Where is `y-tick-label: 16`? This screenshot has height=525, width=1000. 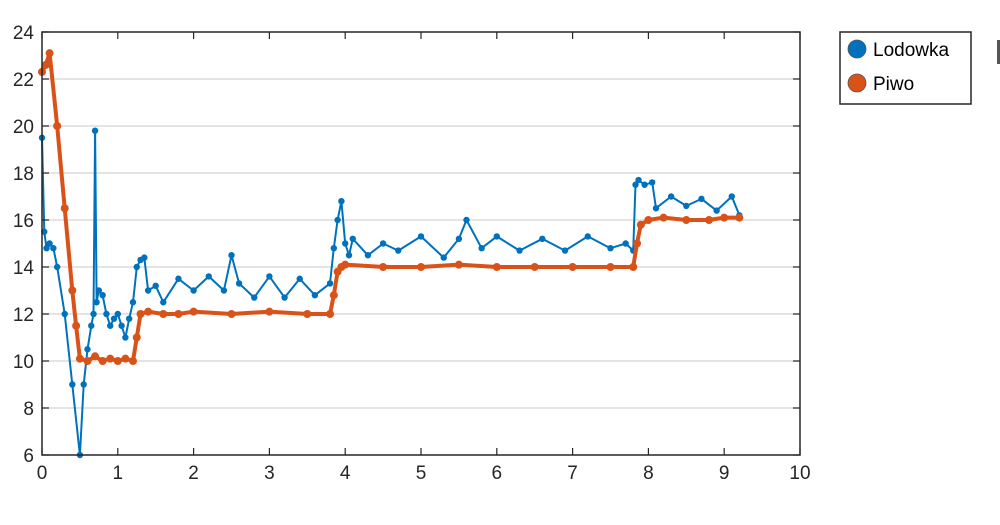
y-tick-label: 16 is located at coordinates (23, 221).